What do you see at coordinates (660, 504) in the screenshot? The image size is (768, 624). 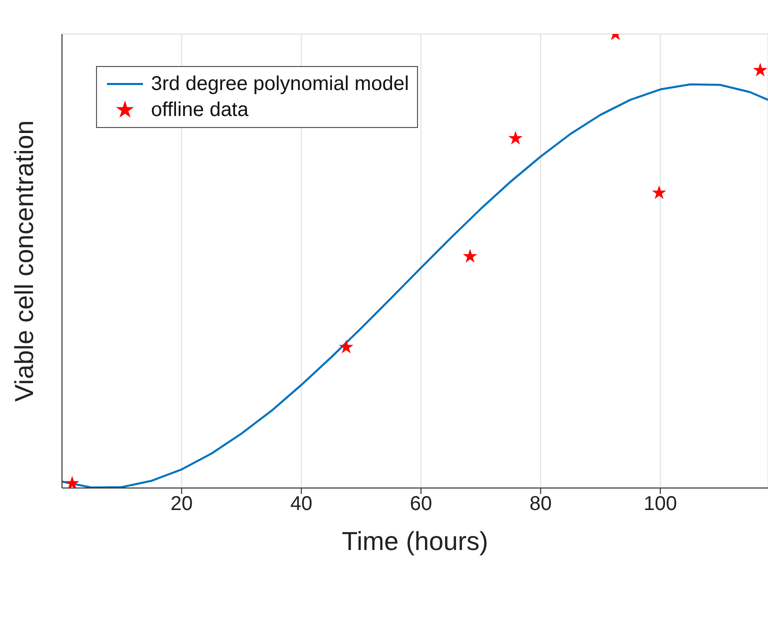 I see `x-tick-label: 100` at bounding box center [660, 504].